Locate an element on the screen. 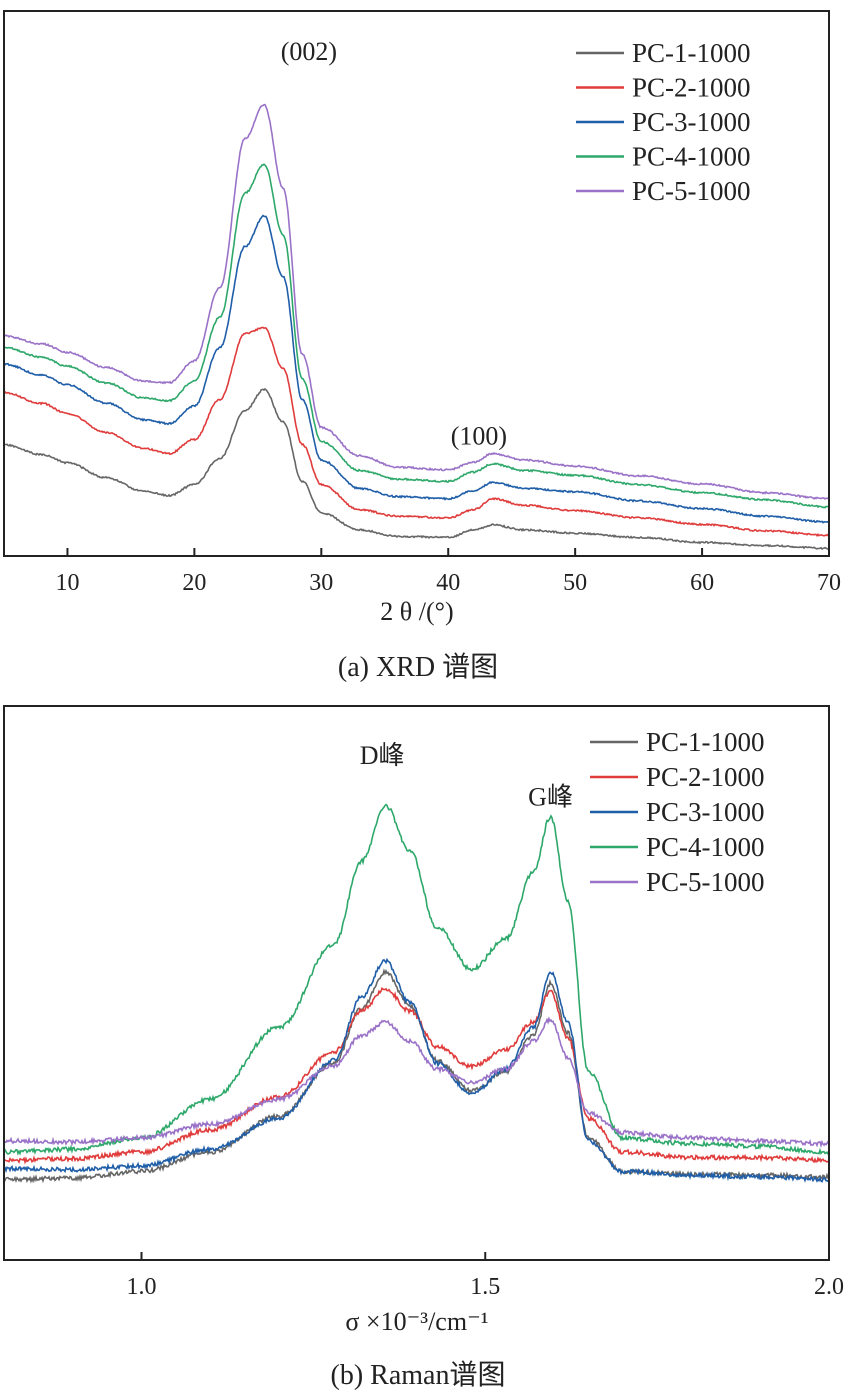 Image resolution: width=852 pixels, height=1395 pixels. x-tick-label: 1.0 is located at coordinates (142, 1287).